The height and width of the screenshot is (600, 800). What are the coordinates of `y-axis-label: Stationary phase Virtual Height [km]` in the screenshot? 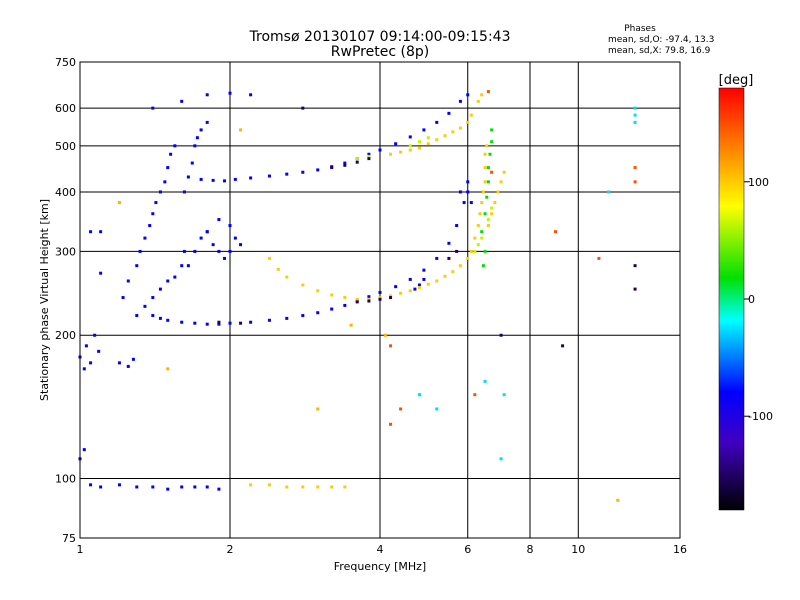 It's located at (44, 300).